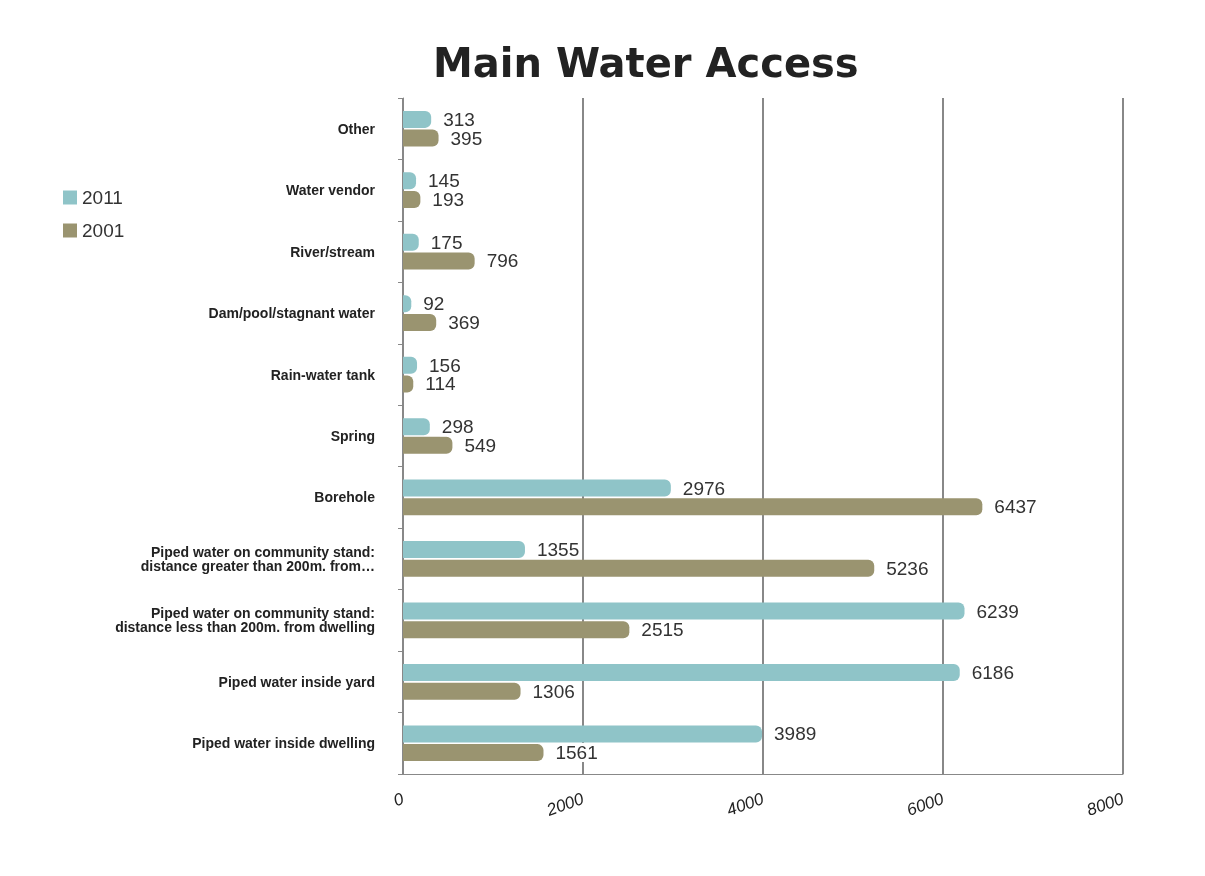  I want to click on y-tick-label: Rain-water tank, so click(323, 374).